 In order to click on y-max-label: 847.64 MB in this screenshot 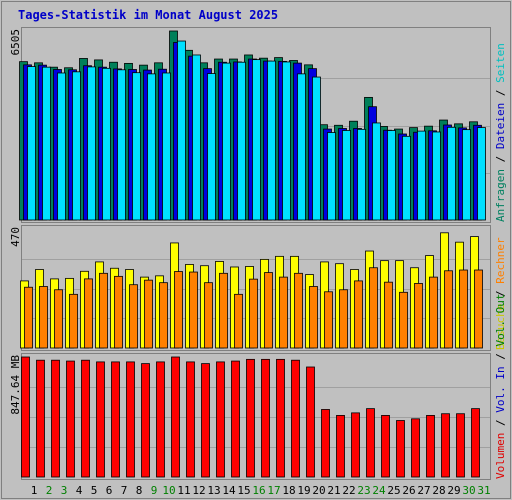, I will do `click(15, 385)`.